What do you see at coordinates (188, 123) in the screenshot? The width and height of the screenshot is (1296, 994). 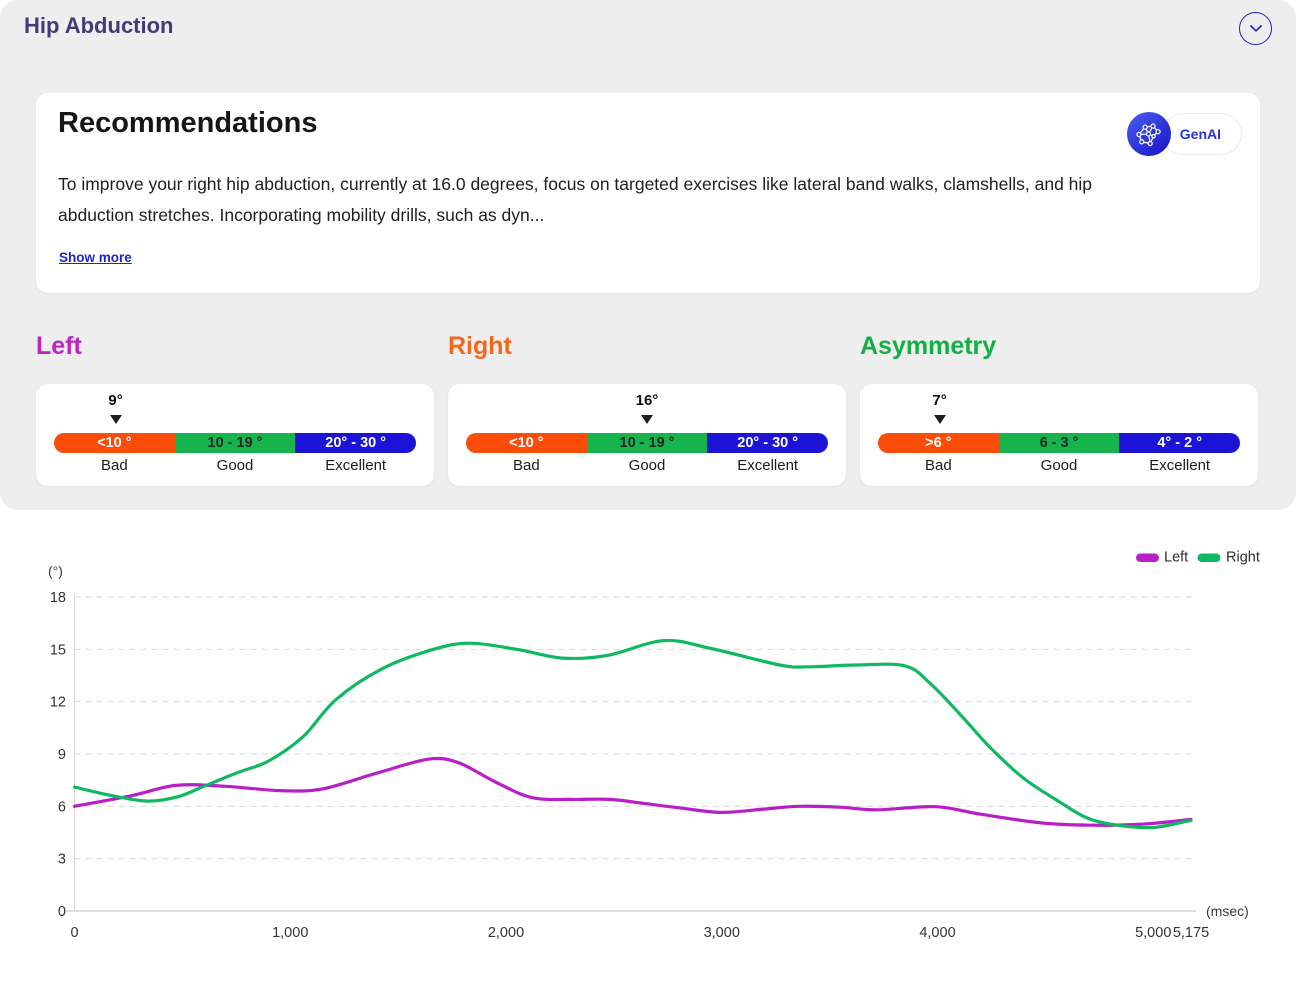 I see `recommendations-title: Recommendations` at bounding box center [188, 123].